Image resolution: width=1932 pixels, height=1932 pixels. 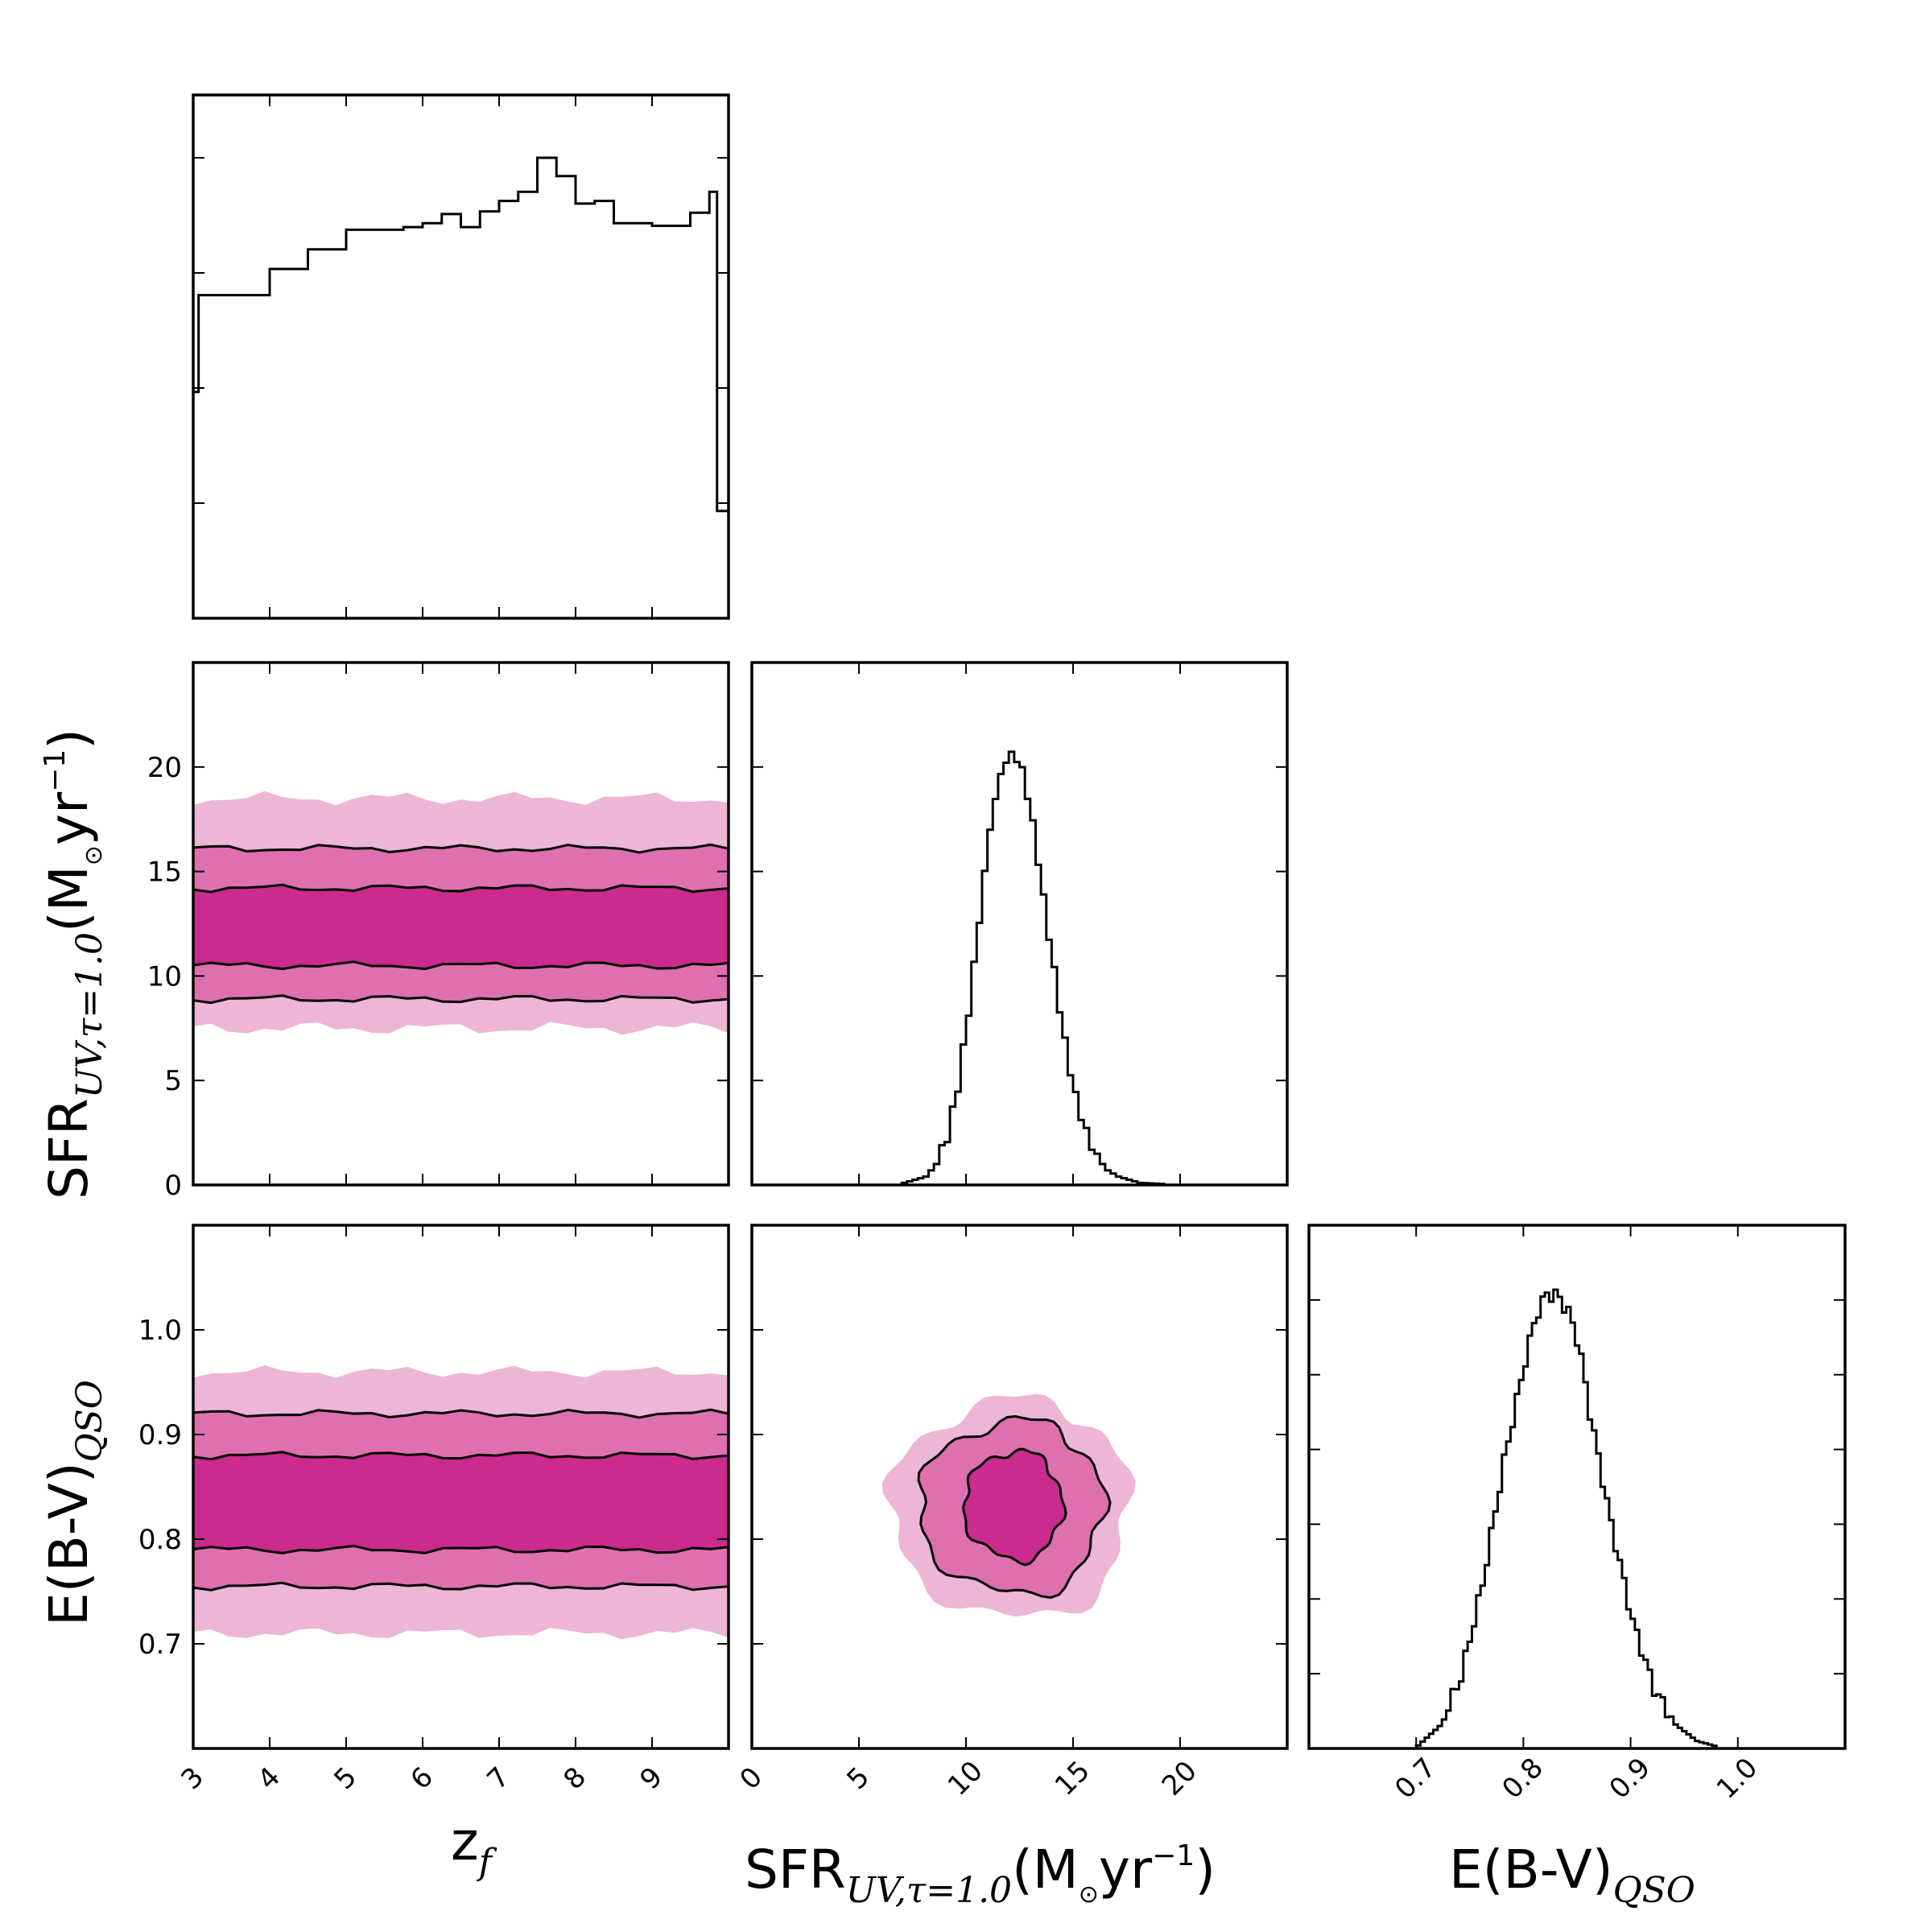 I want to click on x-tick-label: 7, so click(x=498, y=1778).